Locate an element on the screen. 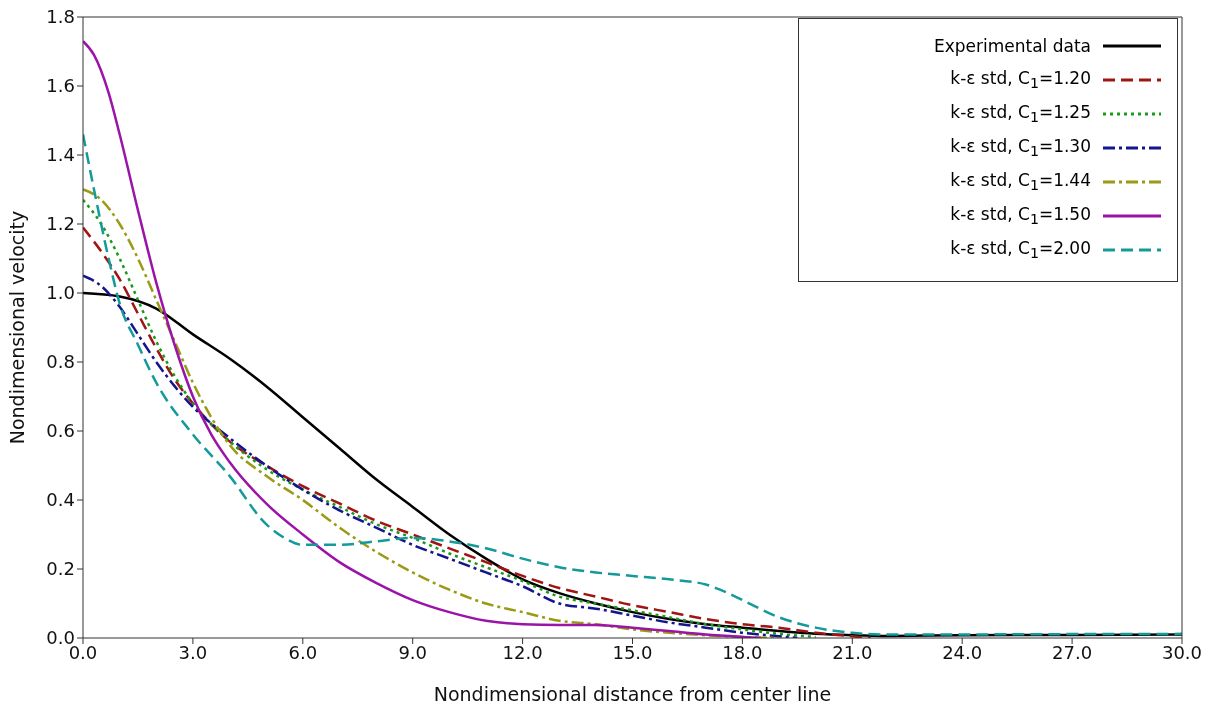 The image size is (1231, 727). legend-label: k-ε std, C$_{1}$=1.50 is located at coordinates (1020, 216).